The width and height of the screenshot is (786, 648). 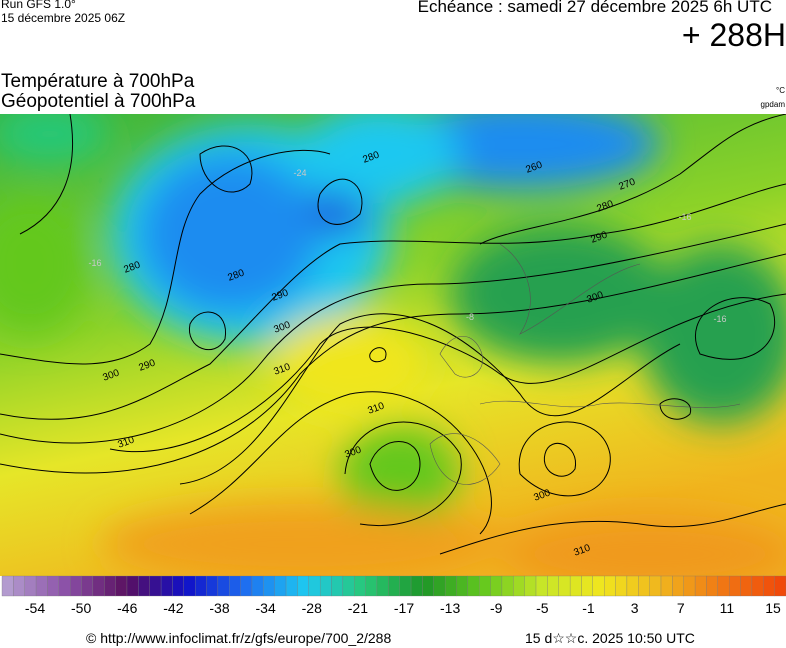 I want to click on colorbar-label: -21, so click(x=358, y=607).